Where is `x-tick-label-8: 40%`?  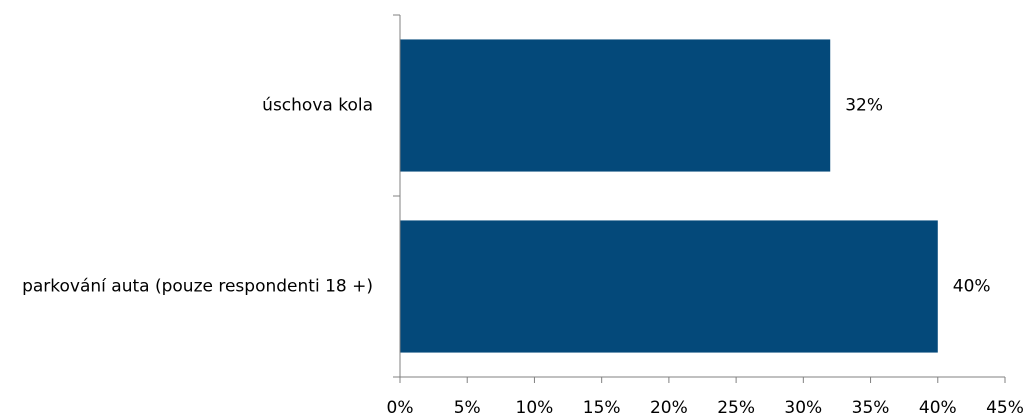
x-tick-label-8: 40% is located at coordinates (938, 408).